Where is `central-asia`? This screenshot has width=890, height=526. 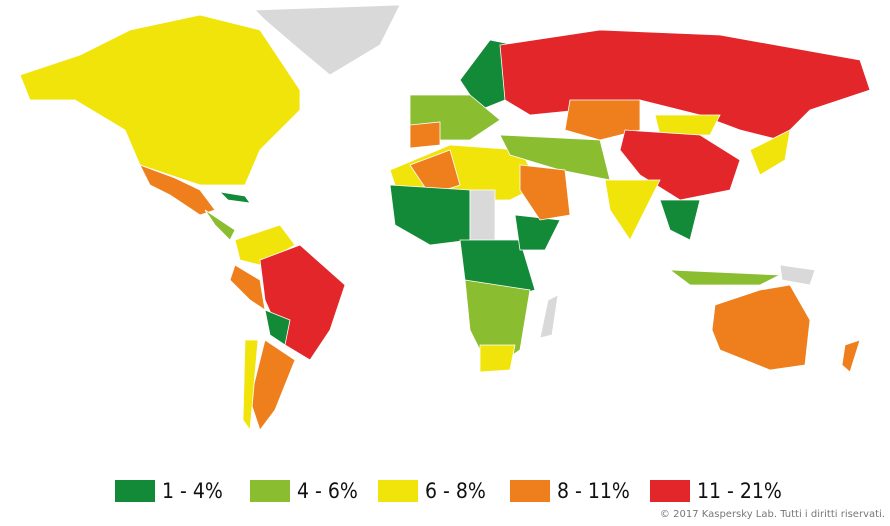 central-asia is located at coordinates (602, 120).